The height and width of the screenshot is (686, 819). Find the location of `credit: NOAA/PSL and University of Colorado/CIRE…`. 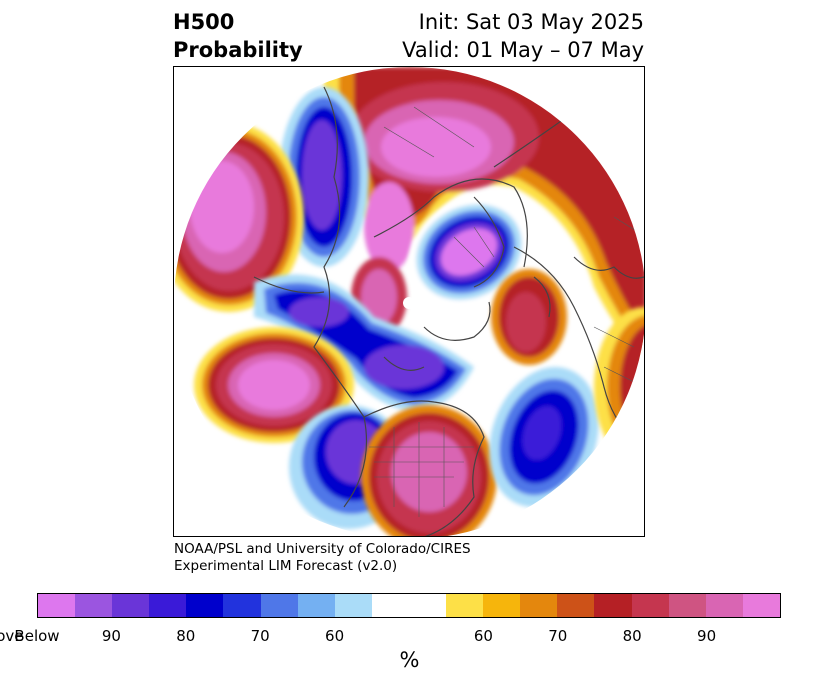

credit: NOAA/PSL and University of Colorado/CIRE… is located at coordinates (322, 558).